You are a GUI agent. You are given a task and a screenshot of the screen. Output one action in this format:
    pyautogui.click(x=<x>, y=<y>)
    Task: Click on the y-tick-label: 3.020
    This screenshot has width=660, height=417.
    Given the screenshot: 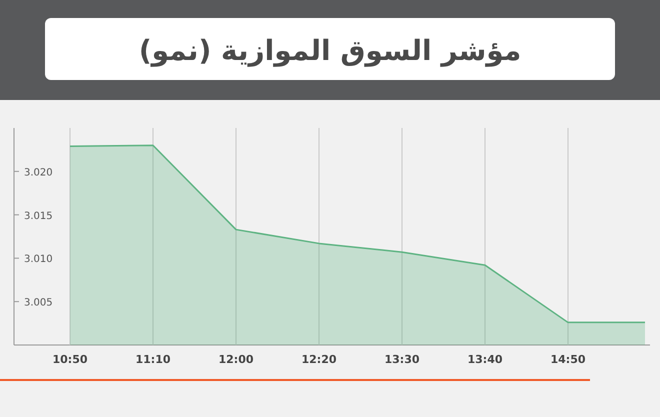 What is the action you would take?
    pyautogui.click(x=38, y=172)
    